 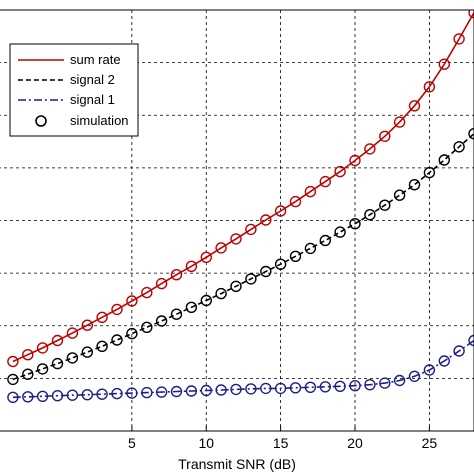 I want to click on legend-label-signal-2: signal 2, so click(x=92, y=79).